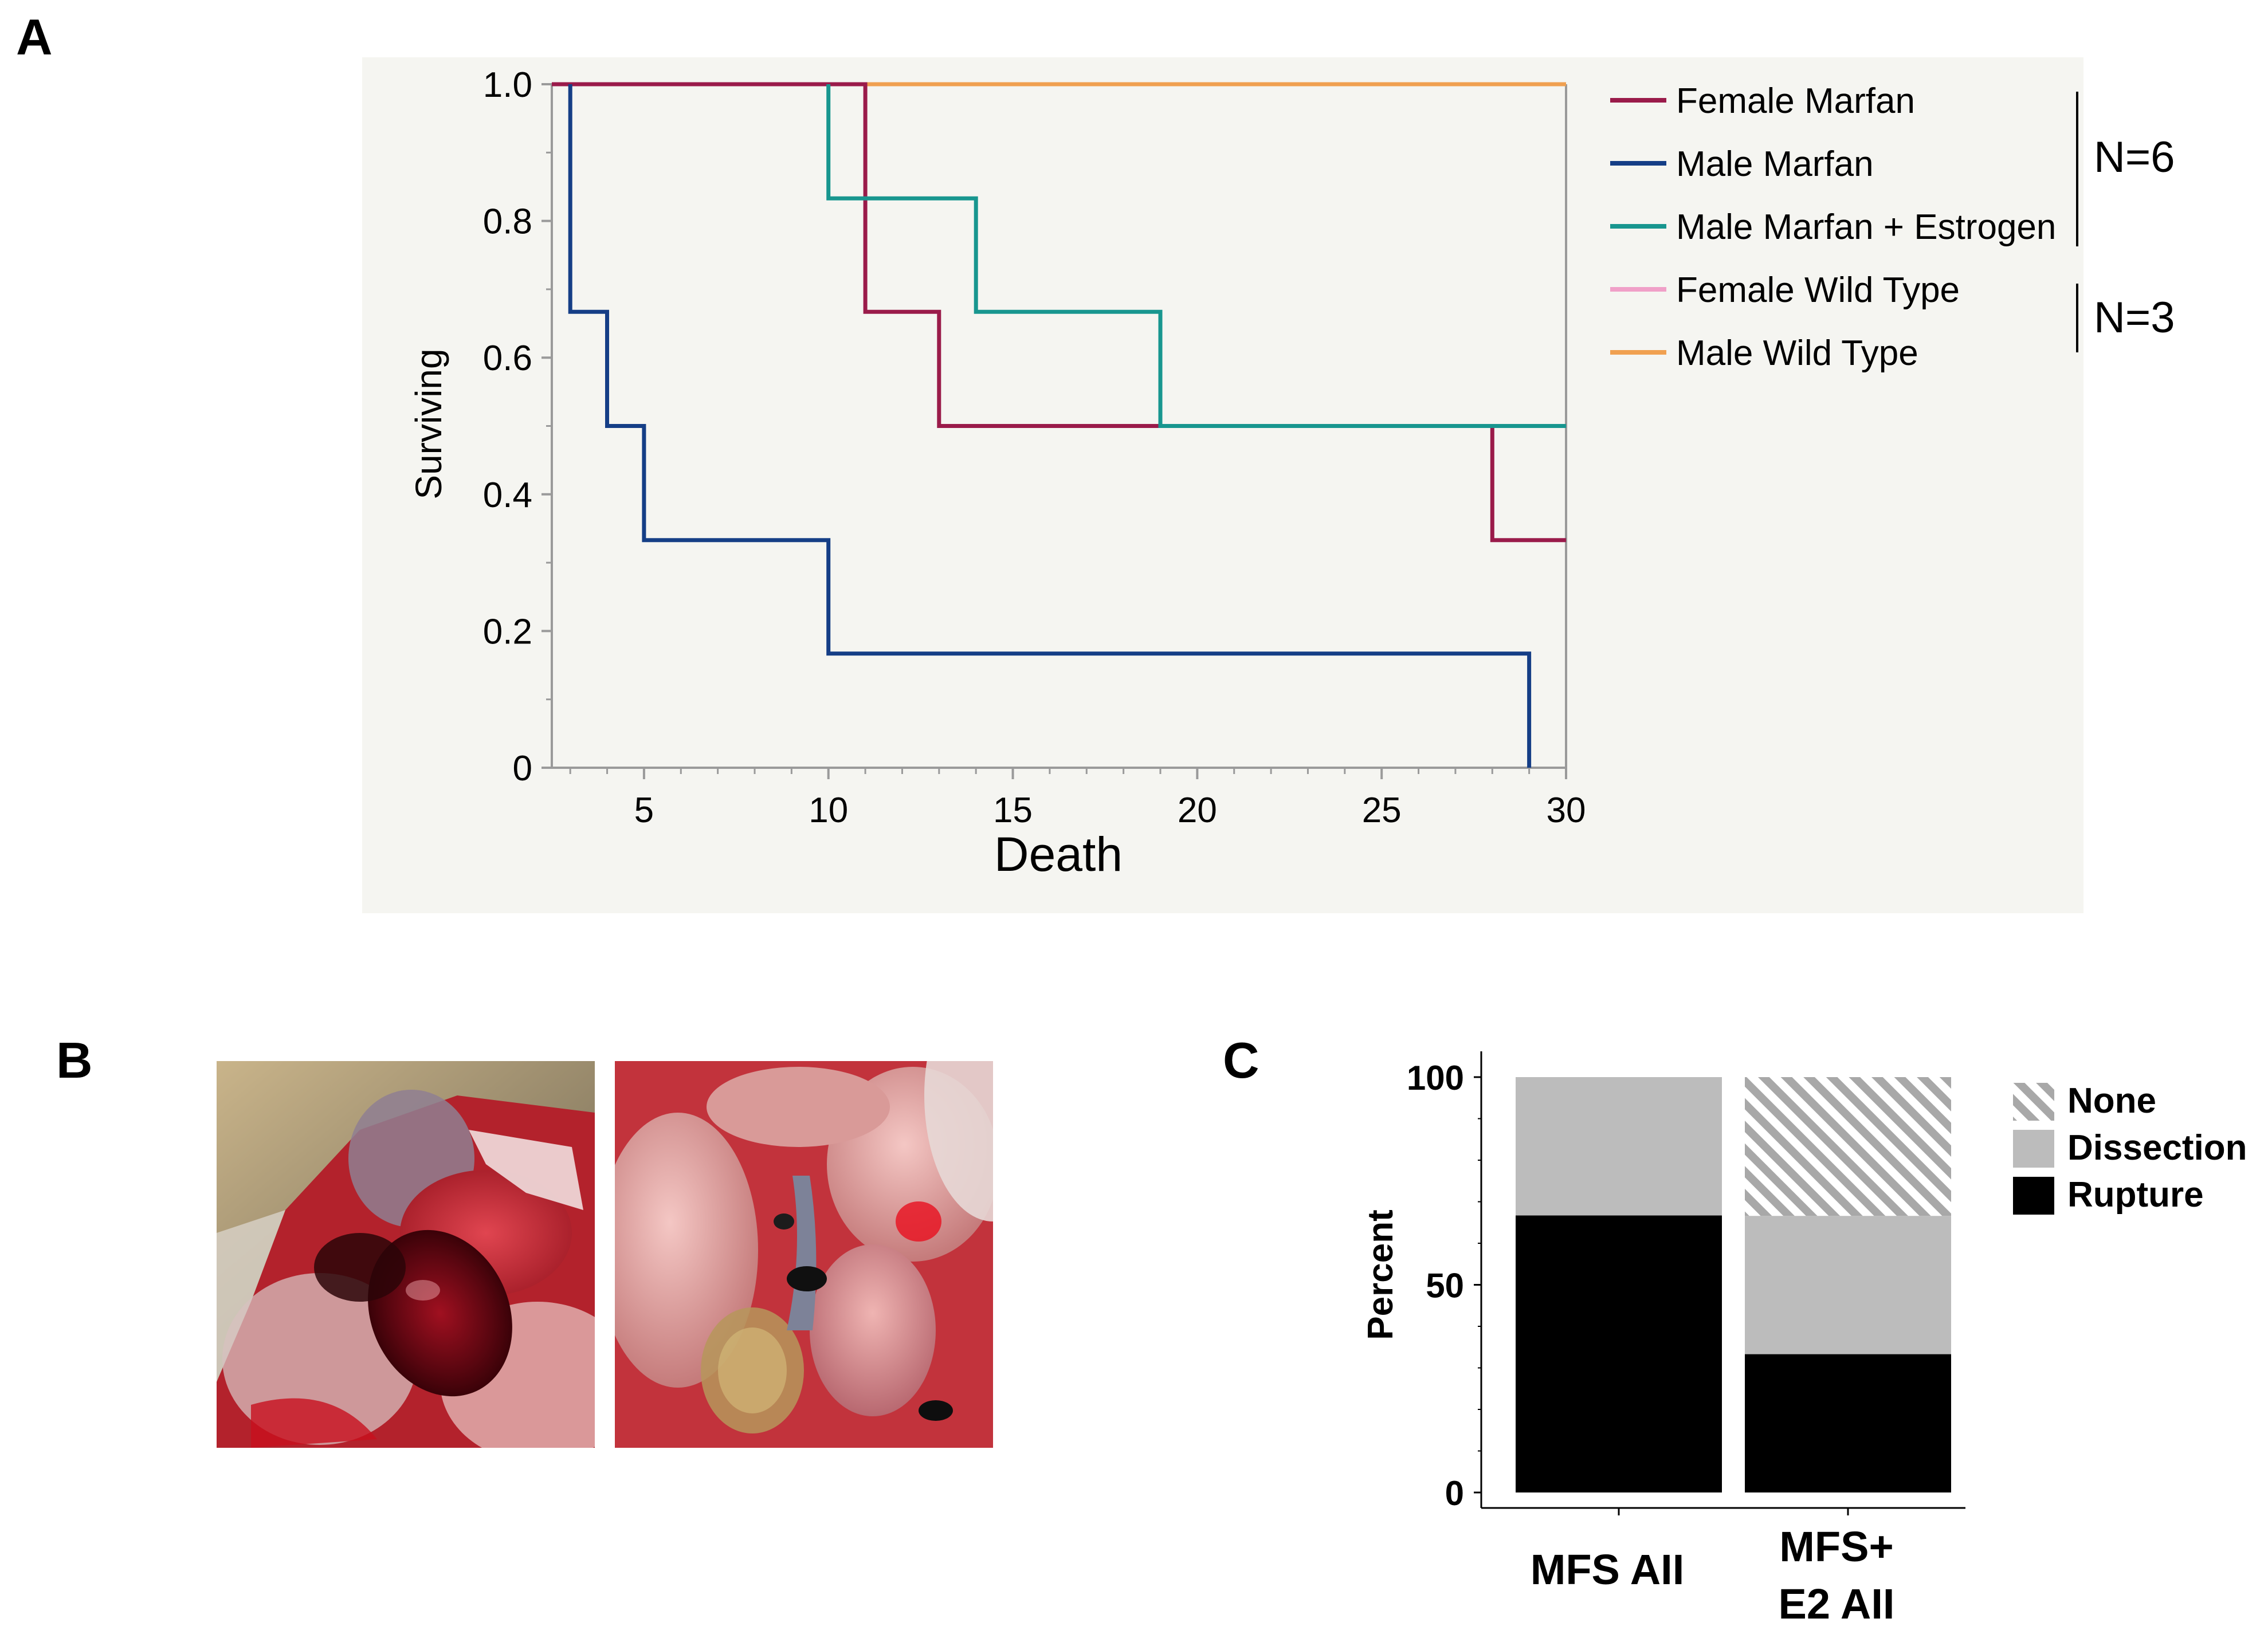  Describe the element at coordinates (1058, 854) in the screenshot. I see `km-x-axis-label: Death` at that location.